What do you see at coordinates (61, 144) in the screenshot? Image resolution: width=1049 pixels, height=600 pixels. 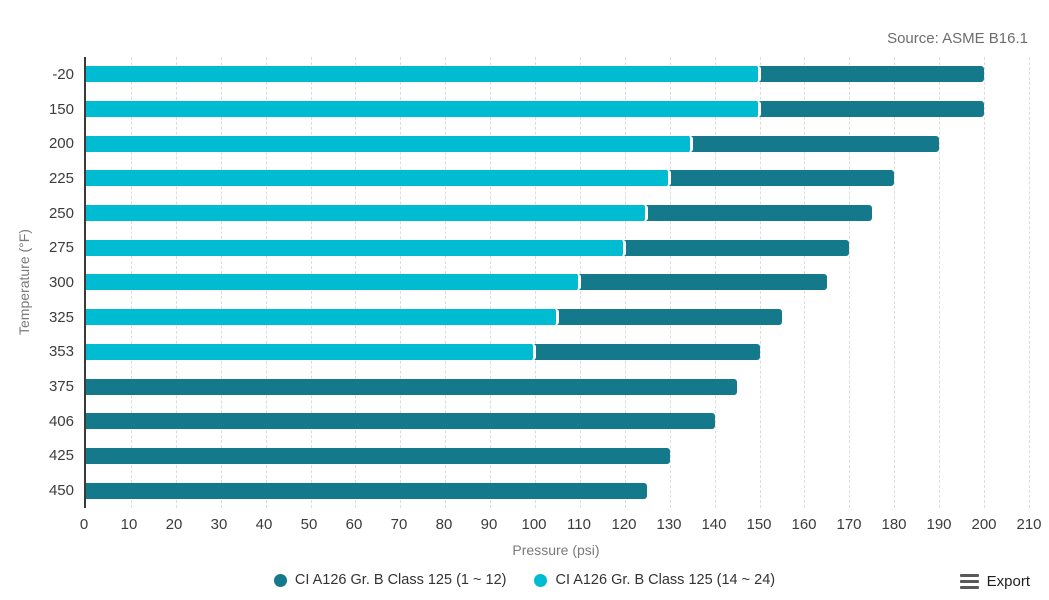 I see `y-tick-label: 200` at bounding box center [61, 144].